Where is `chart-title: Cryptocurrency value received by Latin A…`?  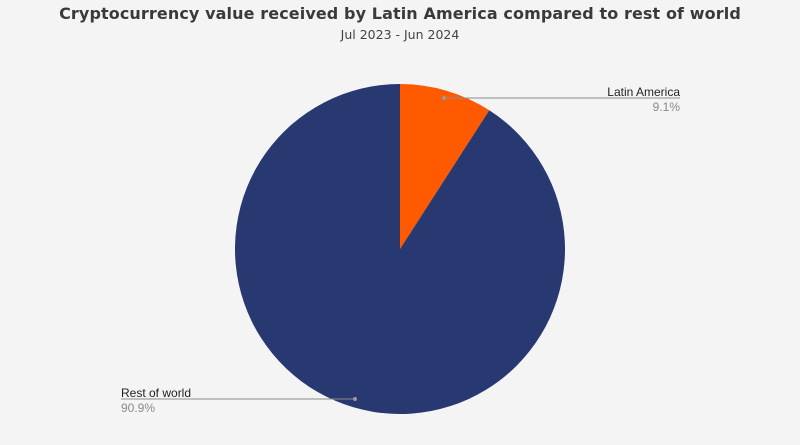
chart-title: Cryptocurrency value received by Latin A… is located at coordinates (400, 13).